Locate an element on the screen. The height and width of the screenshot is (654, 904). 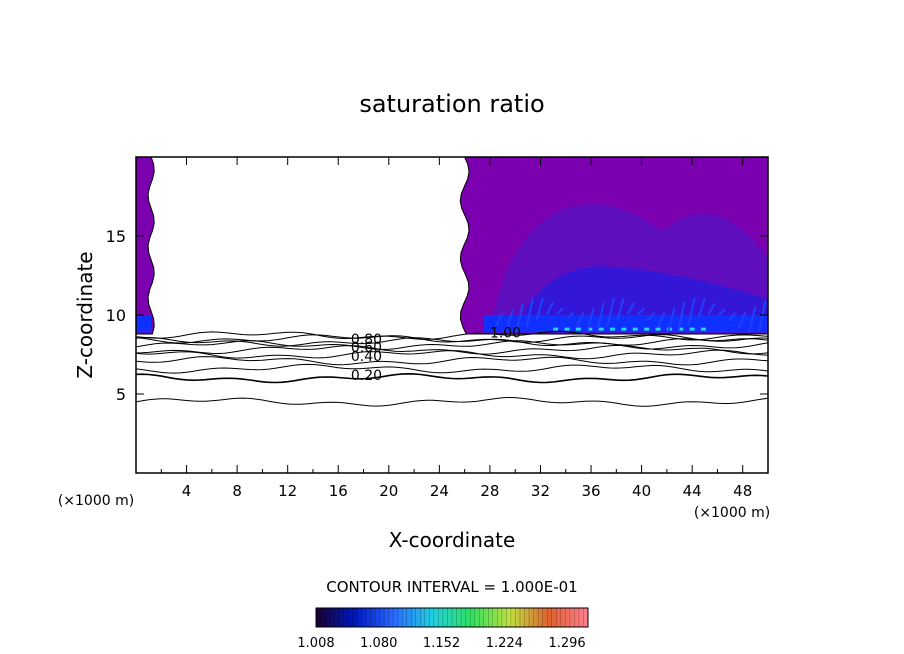
colorbar-tick-label: 1.080 is located at coordinates (378, 643).